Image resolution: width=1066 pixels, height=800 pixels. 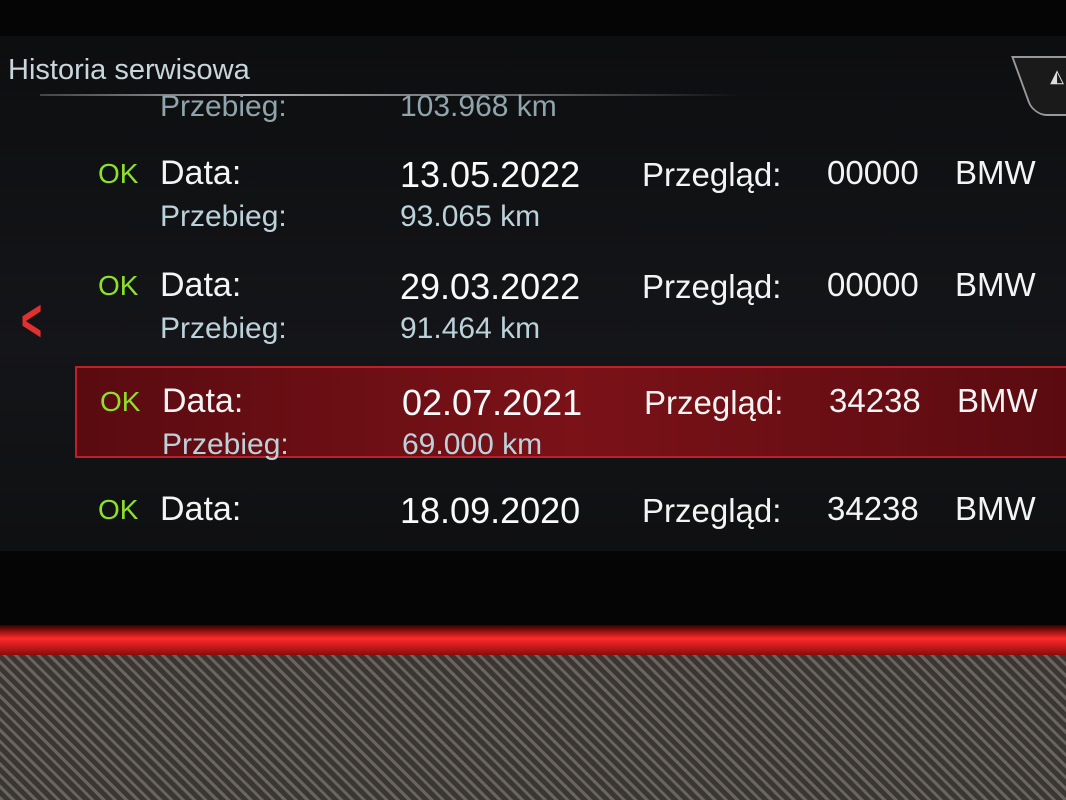 What do you see at coordinates (492, 402) in the screenshot?
I see `date-value: 02.07.2021` at bounding box center [492, 402].